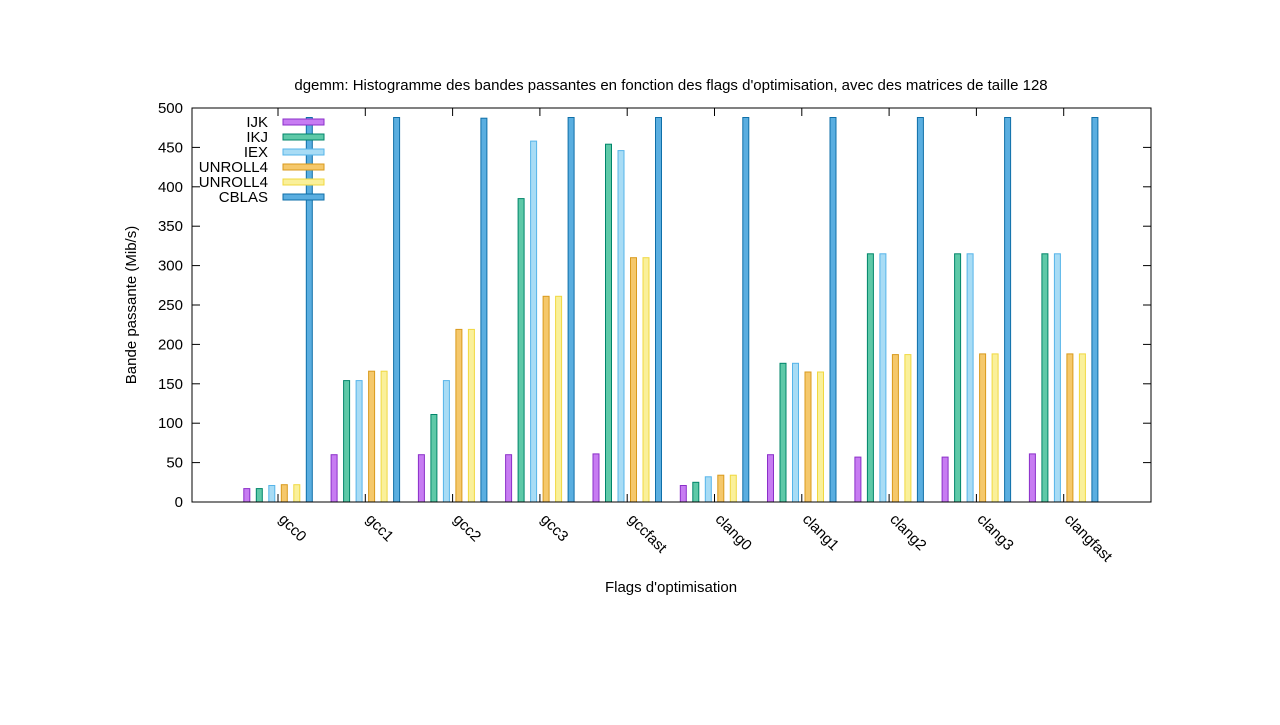  I want to click on y-tick-label: 250, so click(170, 305).